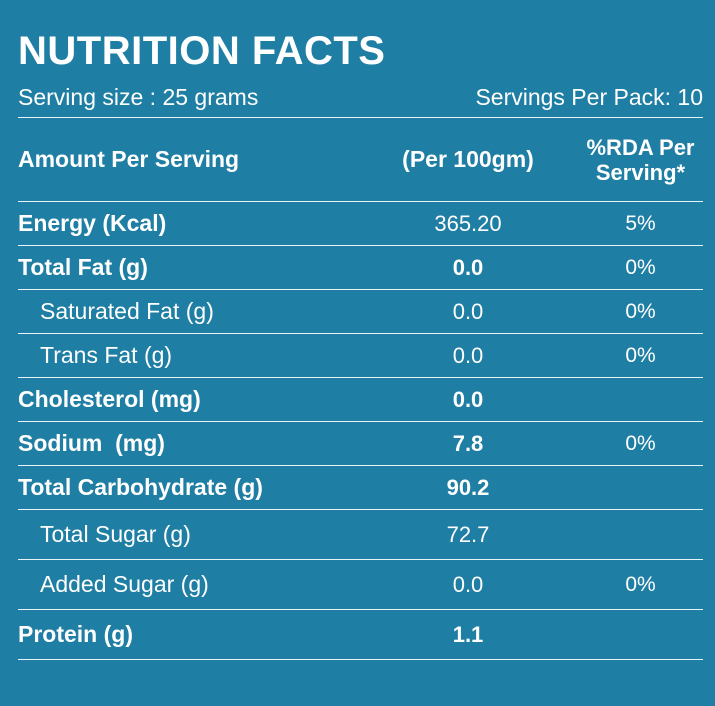 The width and height of the screenshot is (715, 706). Describe the element at coordinates (360, 584) in the screenshot. I see `table-row: Added Sugar (g) 0.0 0%` at that location.